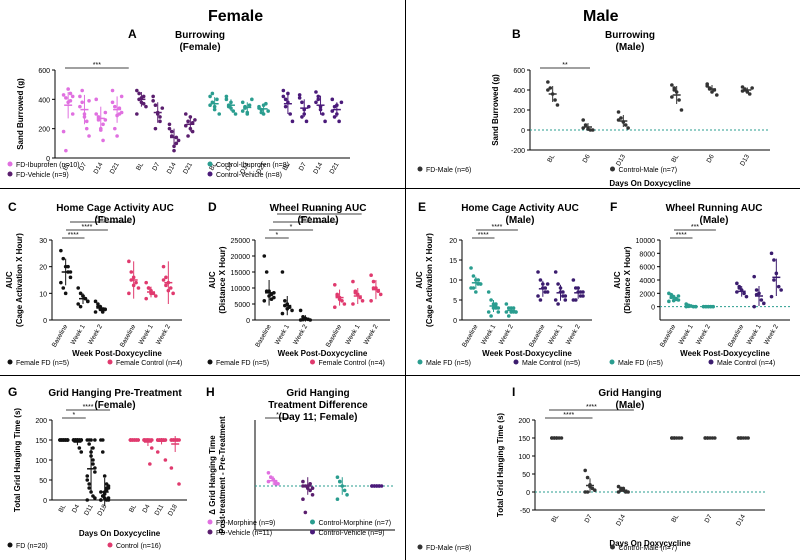  What do you see at coordinates (115, 168) in the screenshot?
I see `x-tick-label: D21` at bounding box center [115, 168].